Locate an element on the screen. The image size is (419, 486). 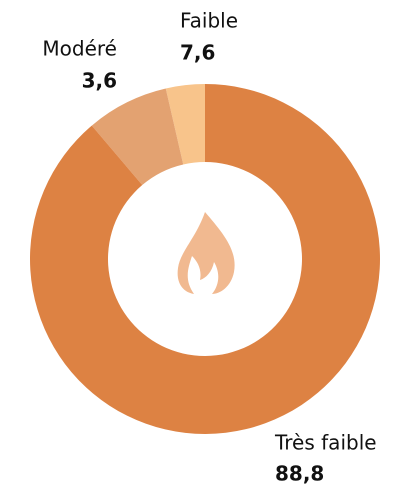
segment-value: 3,6 is located at coordinates (99, 81).